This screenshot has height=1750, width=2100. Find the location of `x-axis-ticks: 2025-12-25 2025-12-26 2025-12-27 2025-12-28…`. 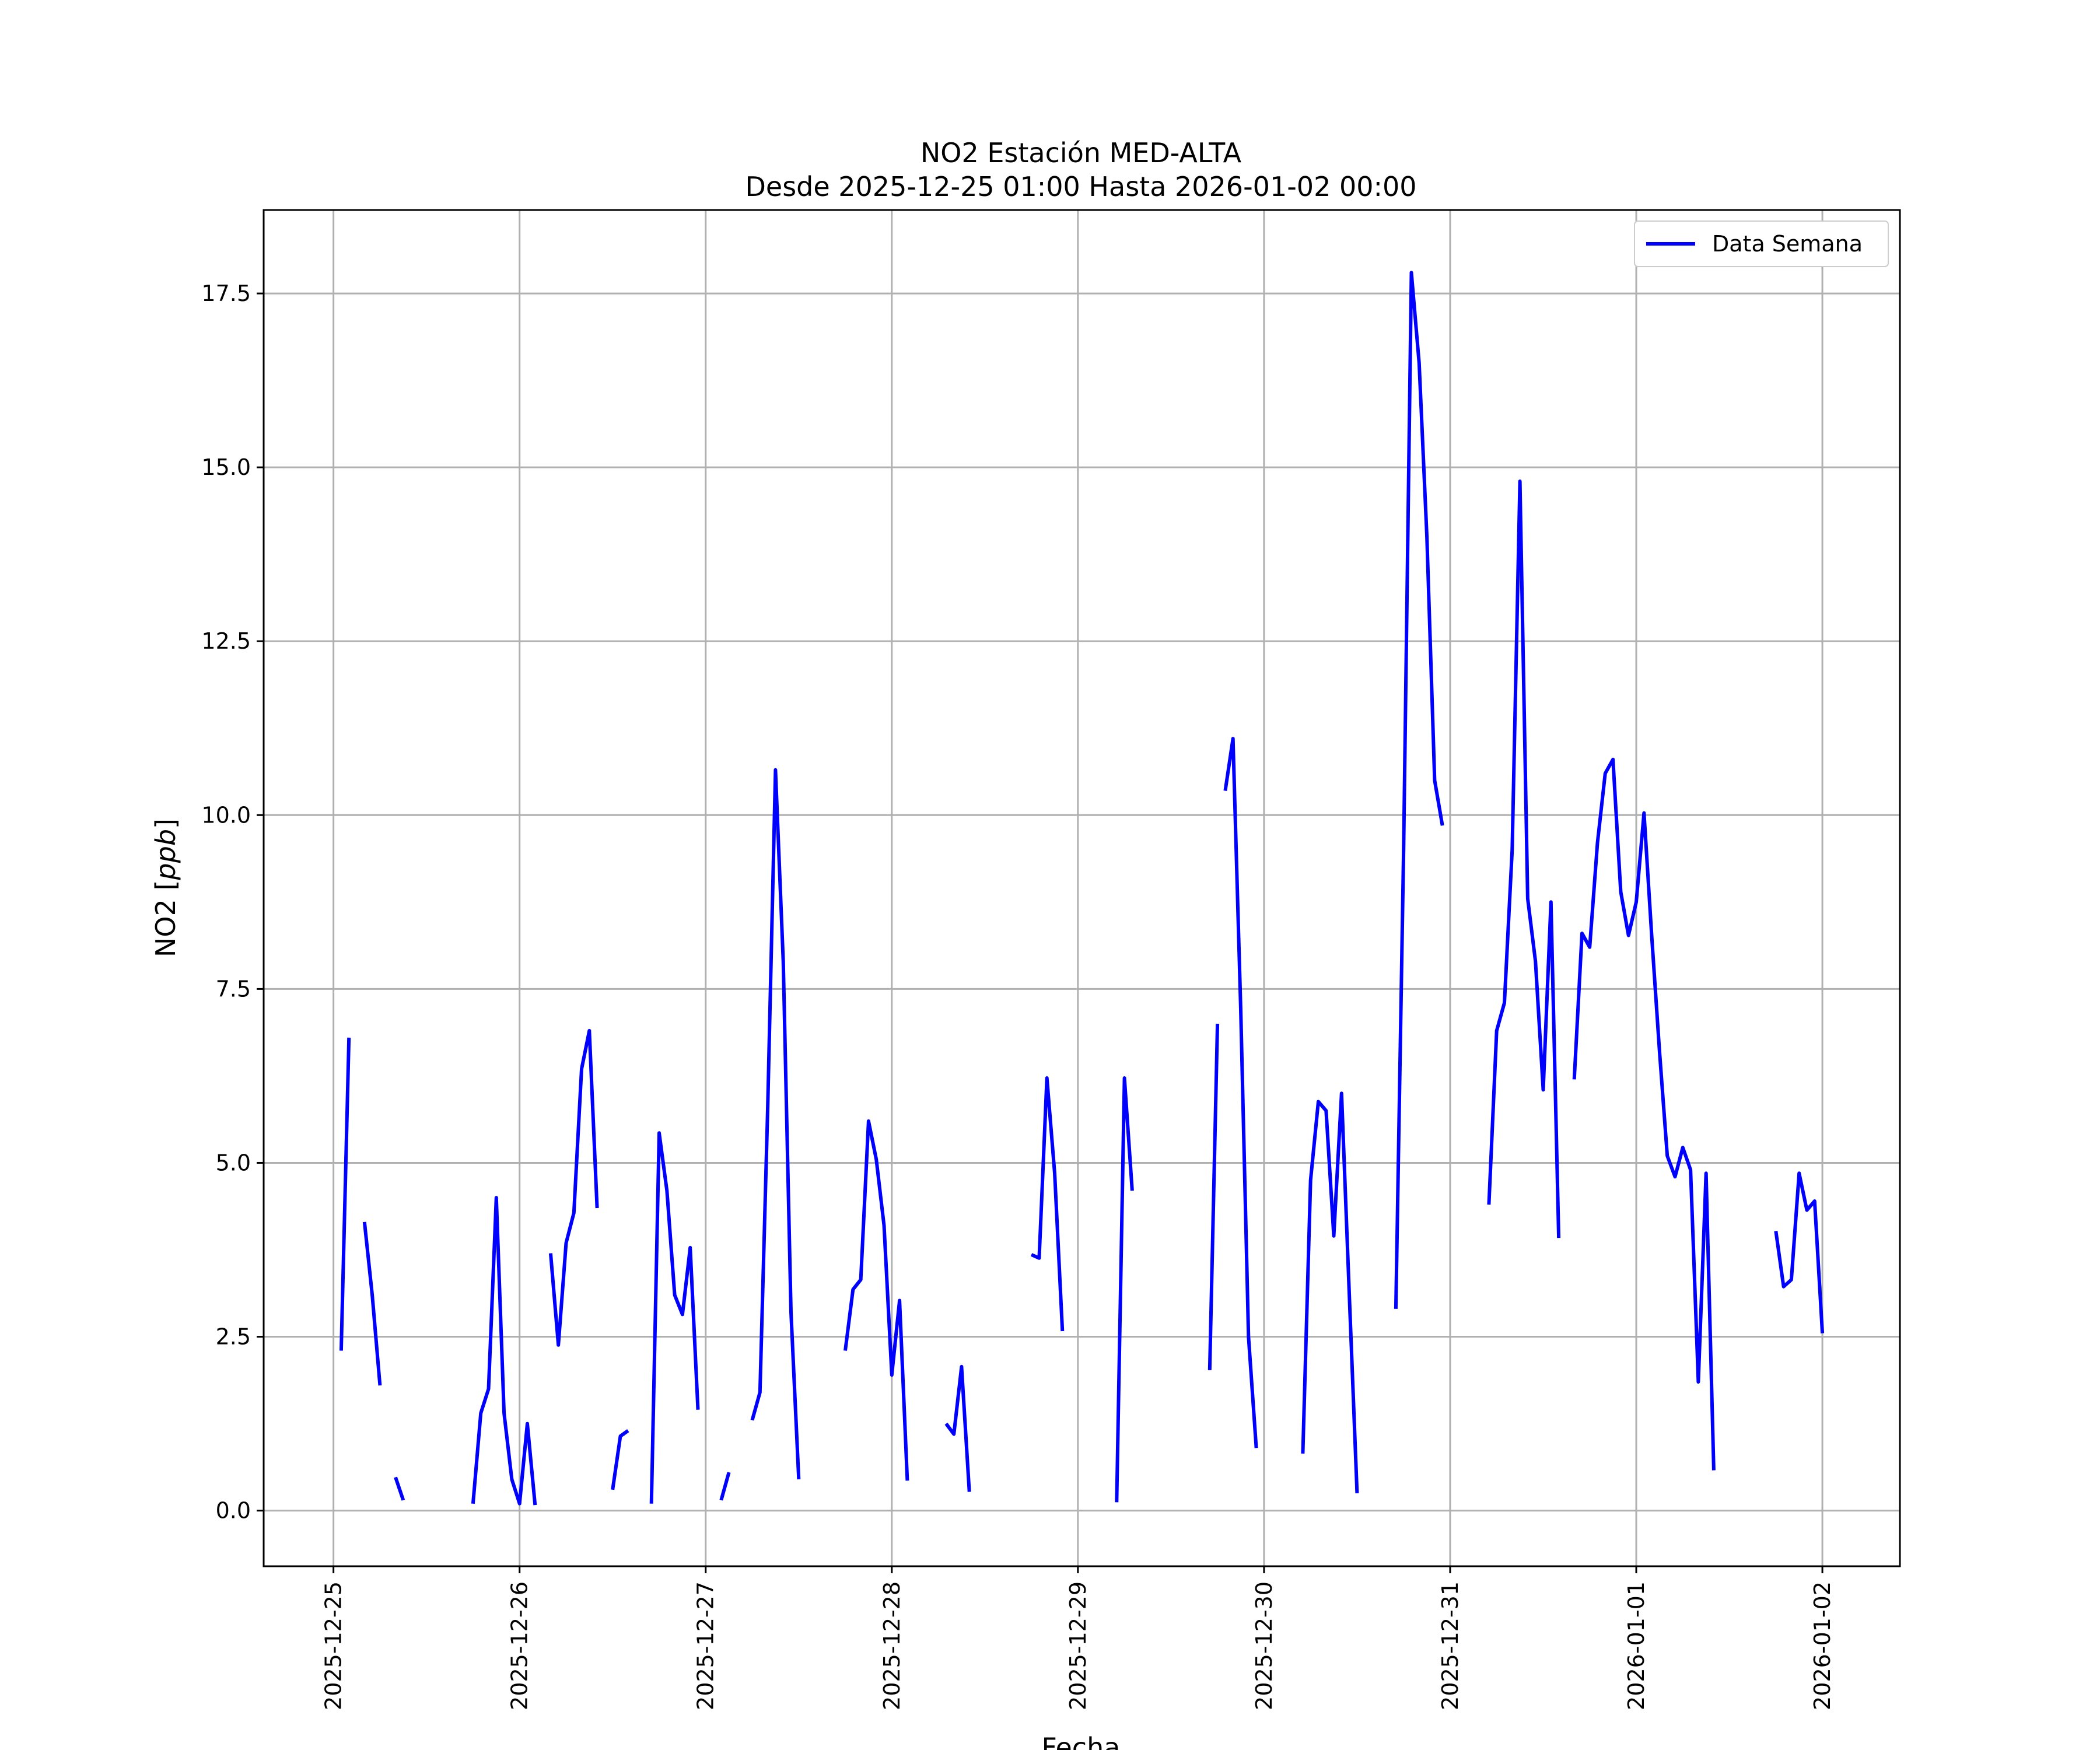

x-axis-ticks: 2025-12-25 2025-12-26 2025-12-27 2025-12-28… is located at coordinates (1078, 1638).